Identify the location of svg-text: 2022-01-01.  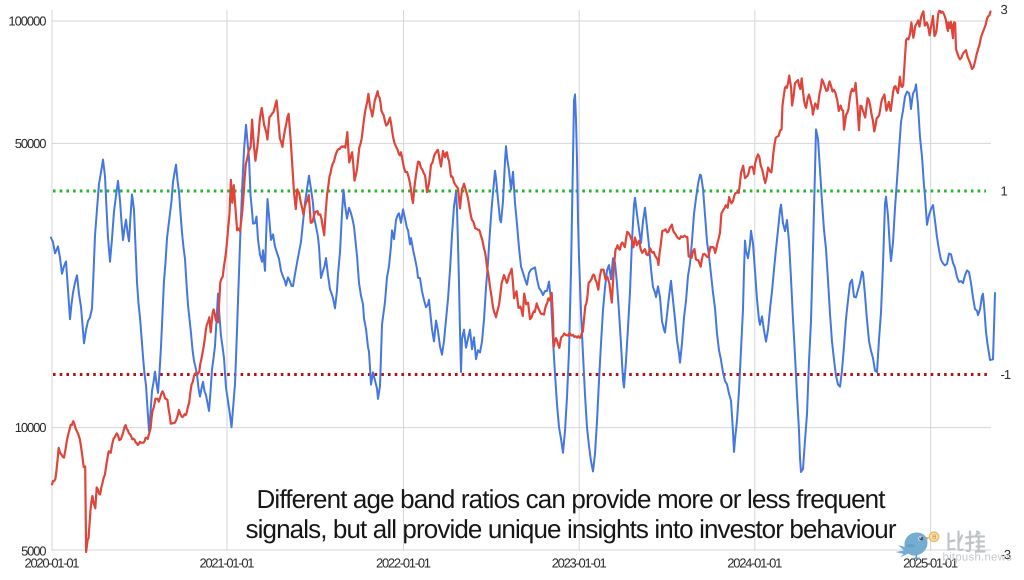
(403, 563).